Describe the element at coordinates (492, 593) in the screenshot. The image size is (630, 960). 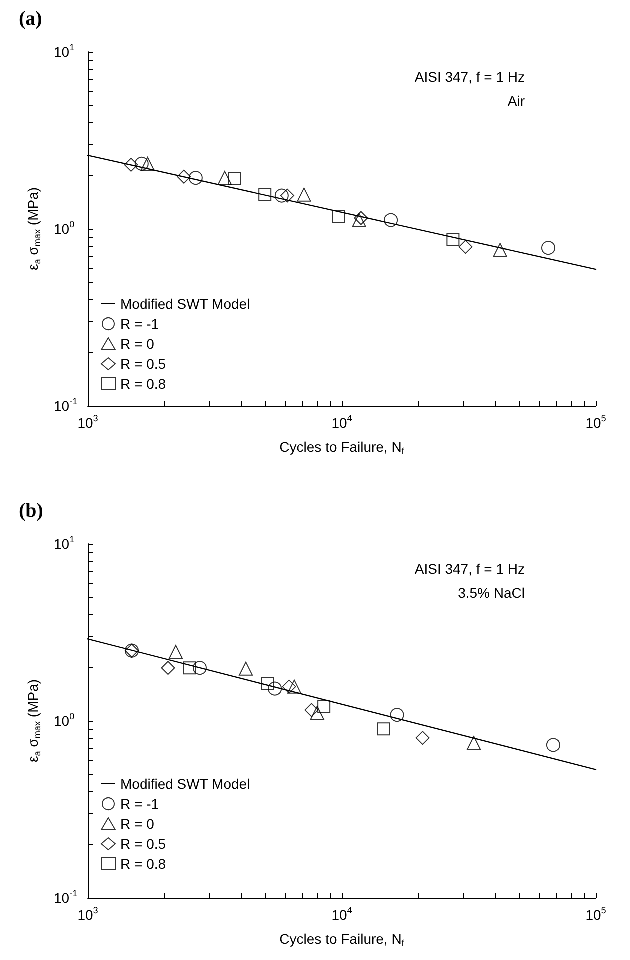
I see `annotation: 3.5% NaCl` at that location.